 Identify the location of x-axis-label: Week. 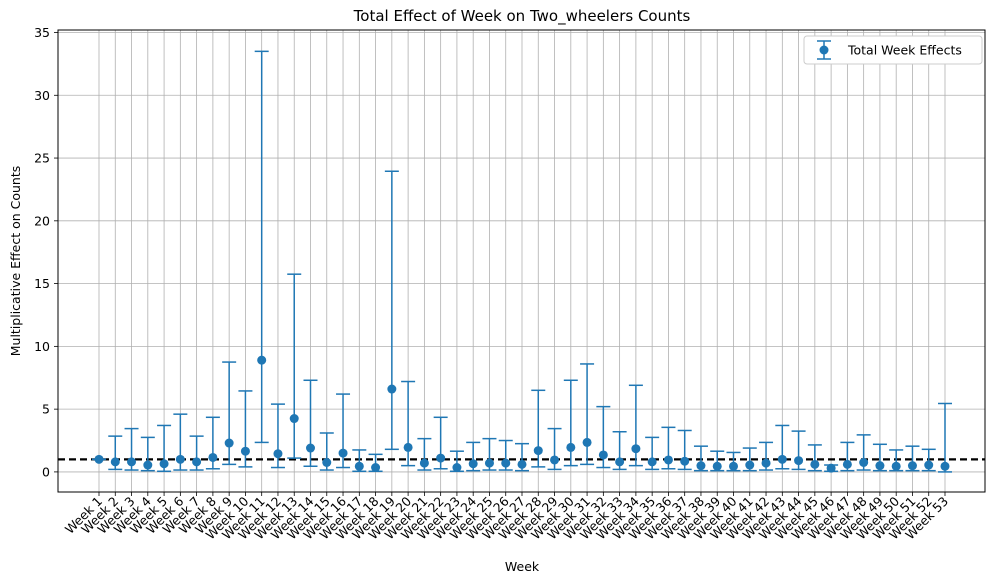
(522, 566).